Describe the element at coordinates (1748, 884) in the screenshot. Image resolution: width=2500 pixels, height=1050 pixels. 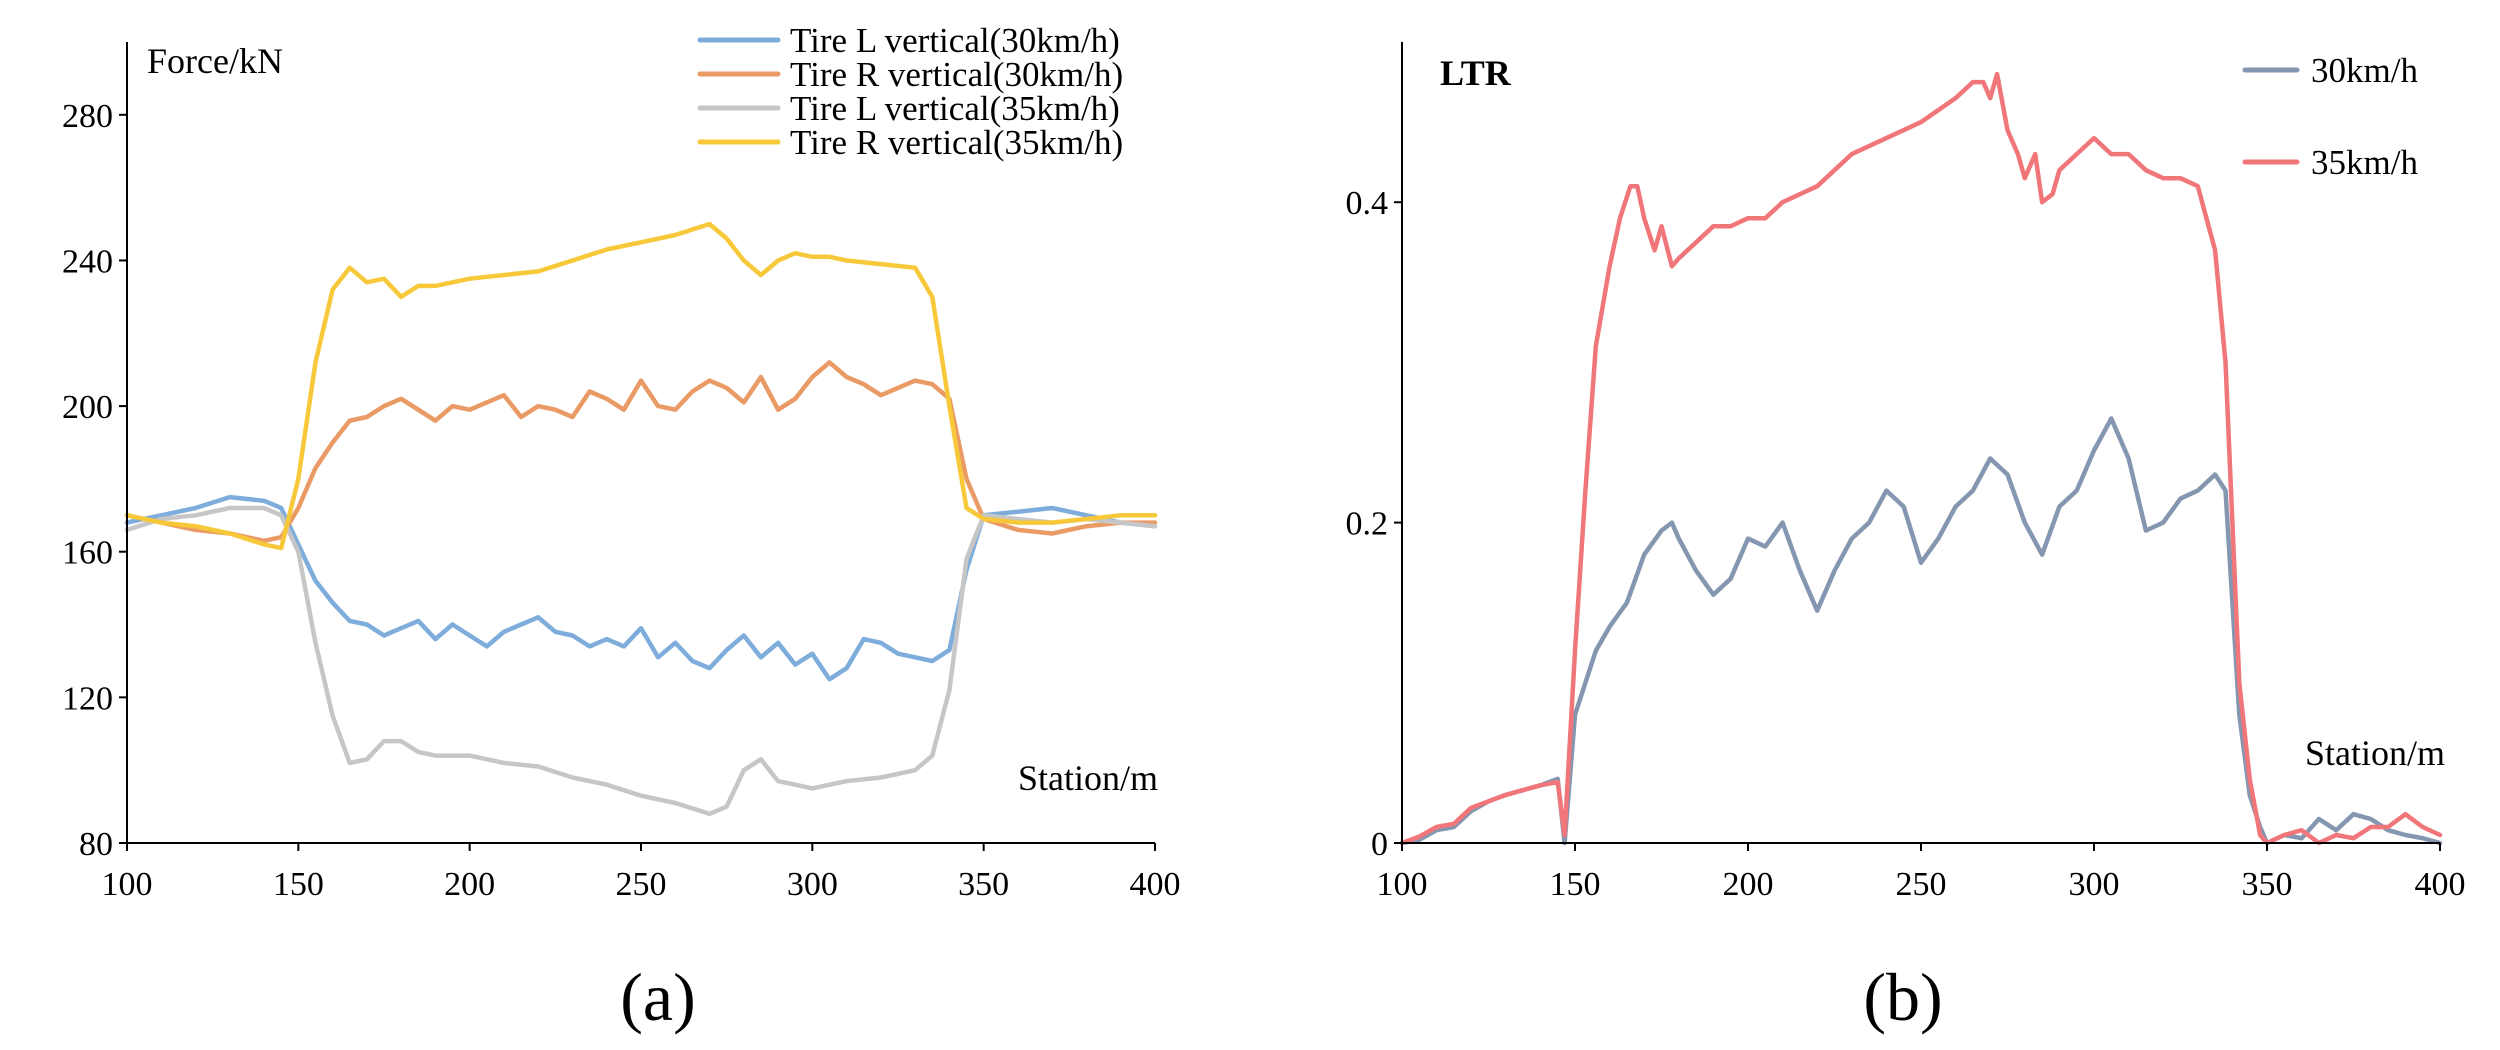
I see `chart-b-x-tick-label-2: 200` at that location.